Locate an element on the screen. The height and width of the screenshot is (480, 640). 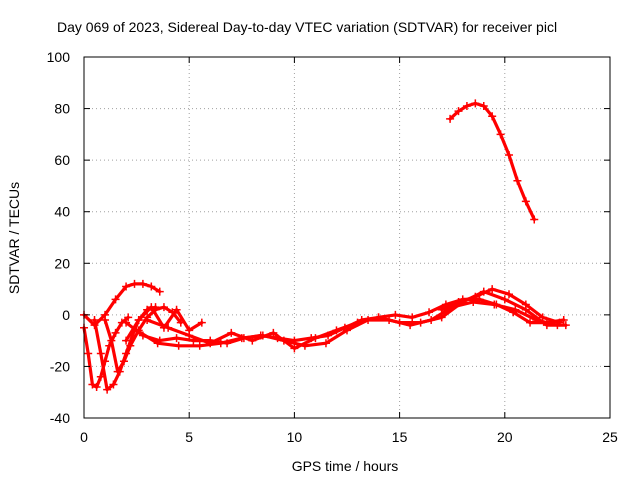
series-sat-late-lobe is located at coordinates (500, 306).